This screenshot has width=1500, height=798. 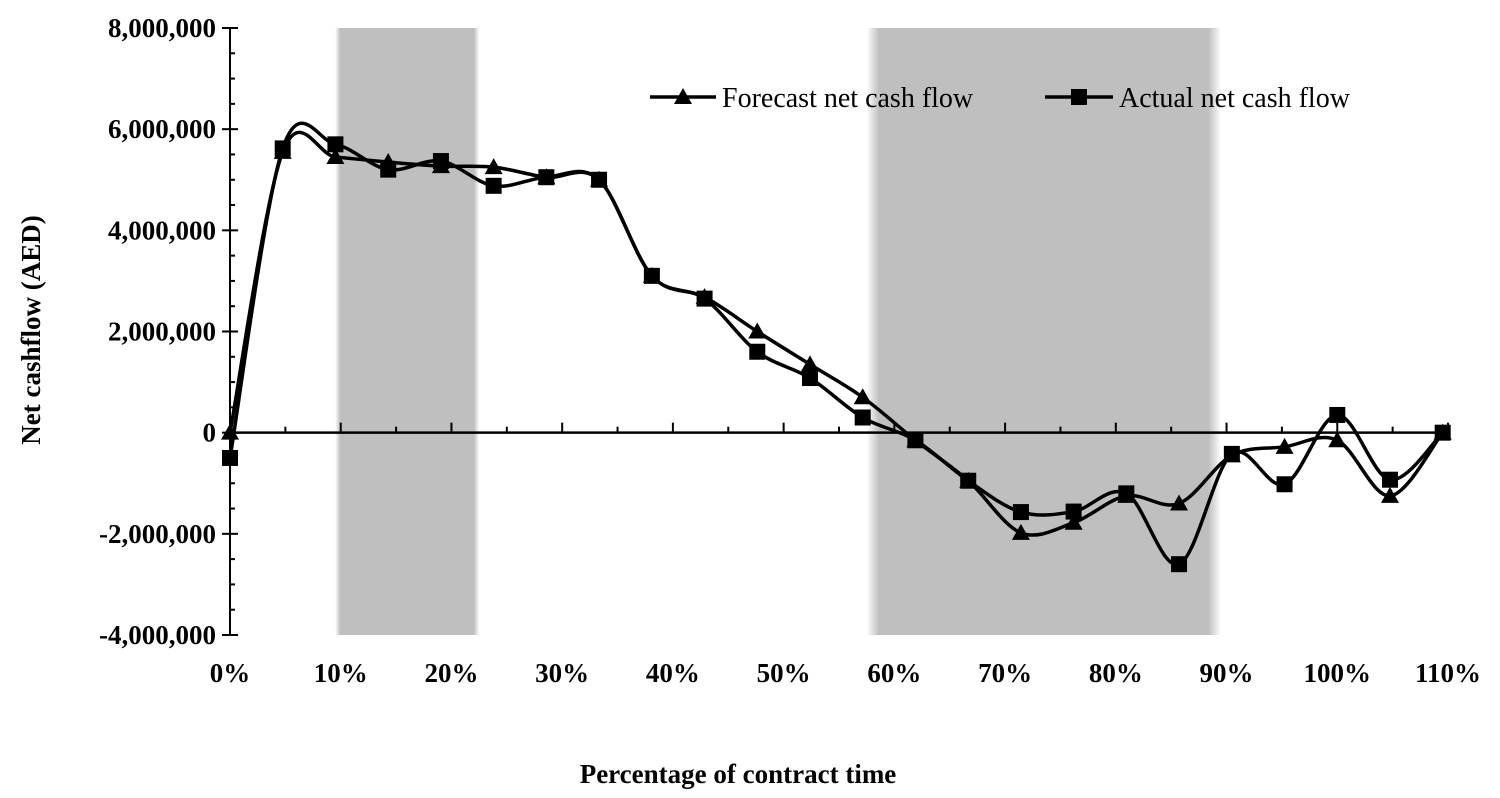 I want to click on x-axis-title: Percentage of contract time, so click(x=738, y=774).